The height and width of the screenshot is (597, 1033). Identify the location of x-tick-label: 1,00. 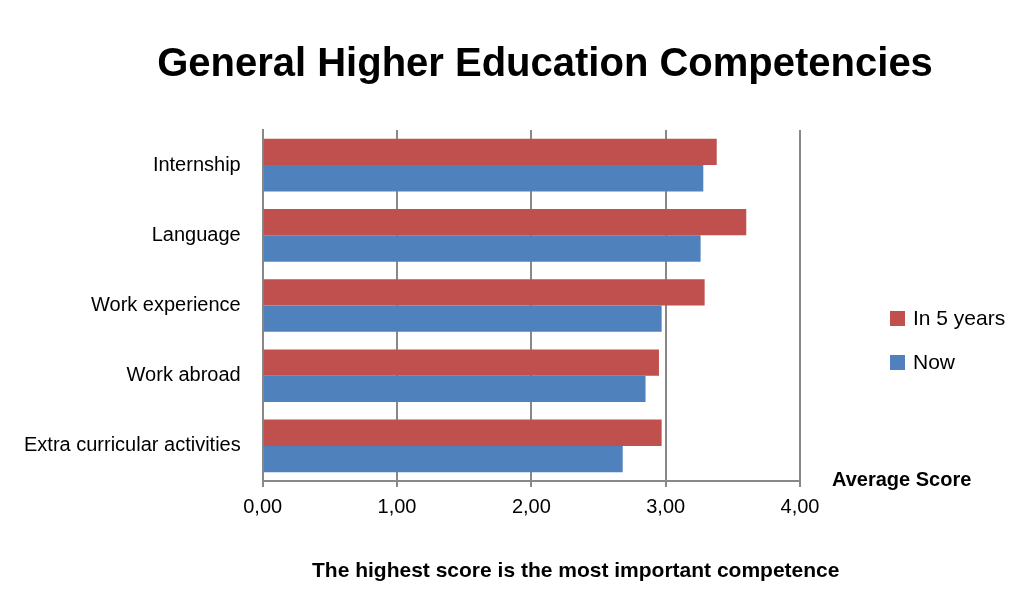
(397, 505).